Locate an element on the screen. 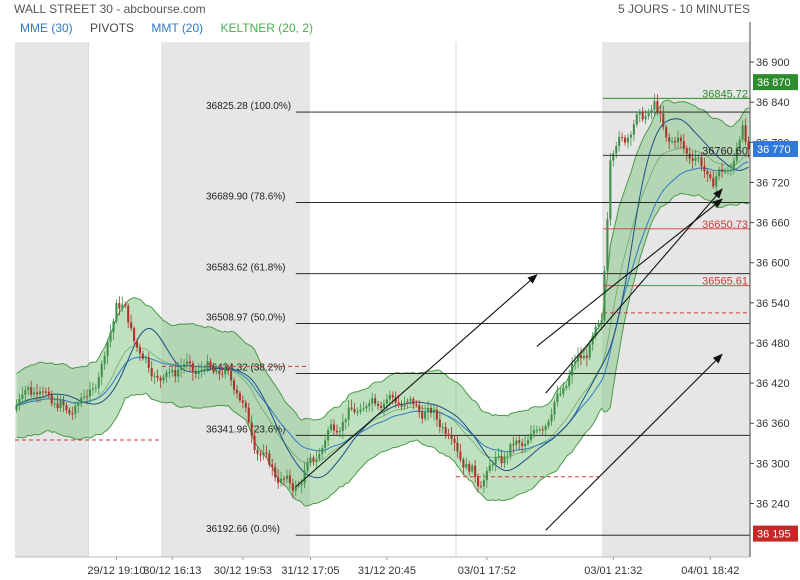  legend-pivots: PIVOTS is located at coordinates (112, 28).